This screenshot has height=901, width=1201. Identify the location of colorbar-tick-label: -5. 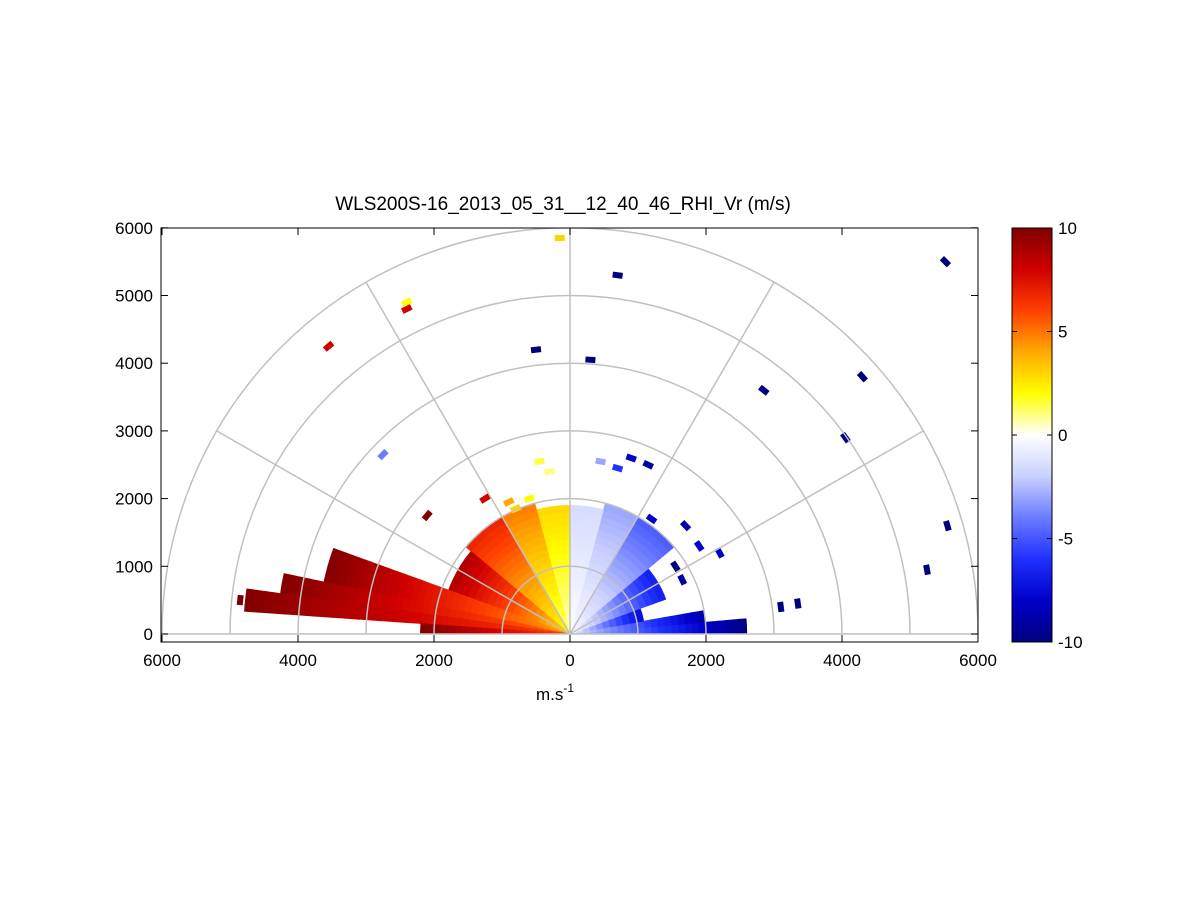
(1065, 539).